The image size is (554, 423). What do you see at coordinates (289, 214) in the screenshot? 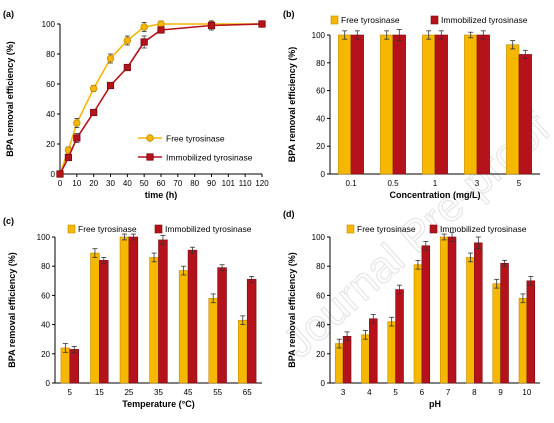
I see `panel-label: (d)` at bounding box center [289, 214].